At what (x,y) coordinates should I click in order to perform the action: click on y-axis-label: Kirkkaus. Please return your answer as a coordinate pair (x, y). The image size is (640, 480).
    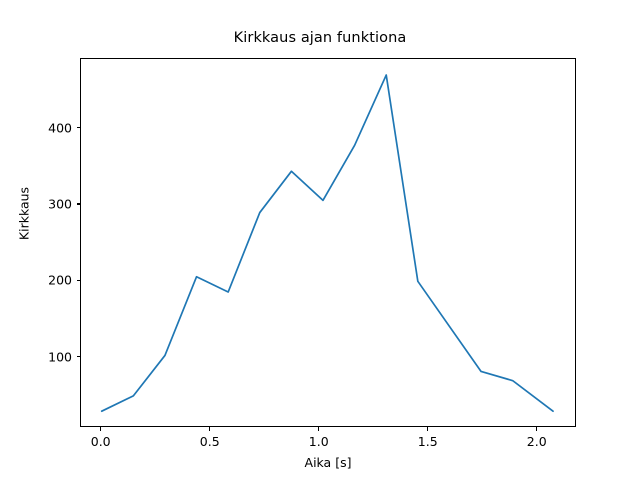
    Looking at the image, I should click on (24, 213).